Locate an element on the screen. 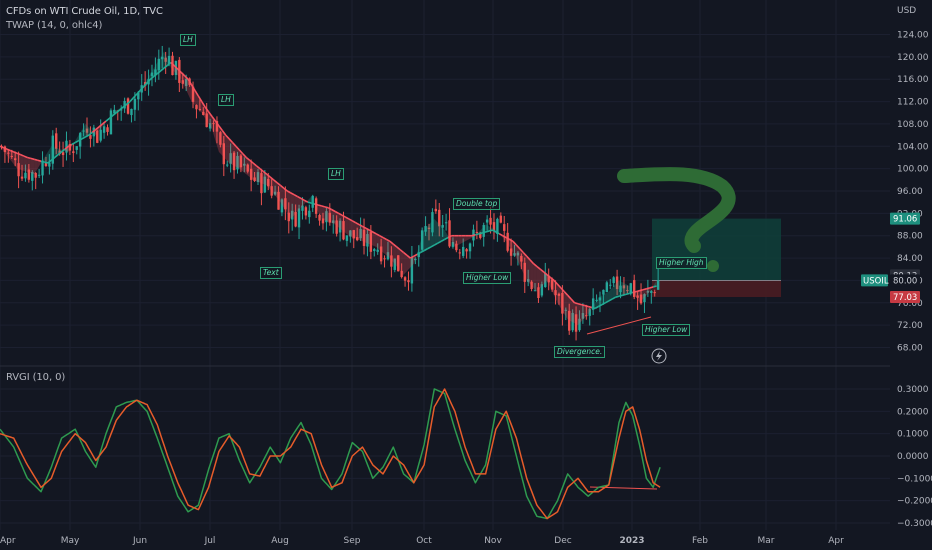  x-tick-label: Mar is located at coordinates (766, 541).